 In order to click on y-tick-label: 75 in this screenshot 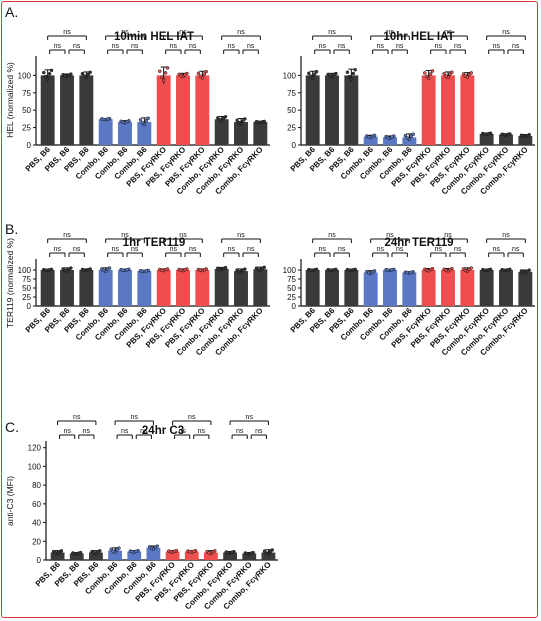, I will do `click(26, 93)`.